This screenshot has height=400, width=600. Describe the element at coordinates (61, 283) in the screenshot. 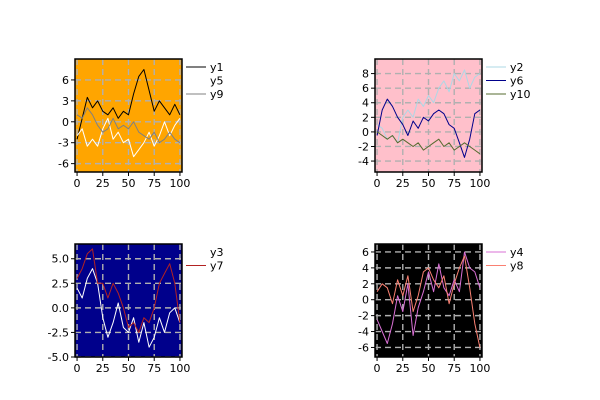

I see `y-tick-label: 2.5` at that location.